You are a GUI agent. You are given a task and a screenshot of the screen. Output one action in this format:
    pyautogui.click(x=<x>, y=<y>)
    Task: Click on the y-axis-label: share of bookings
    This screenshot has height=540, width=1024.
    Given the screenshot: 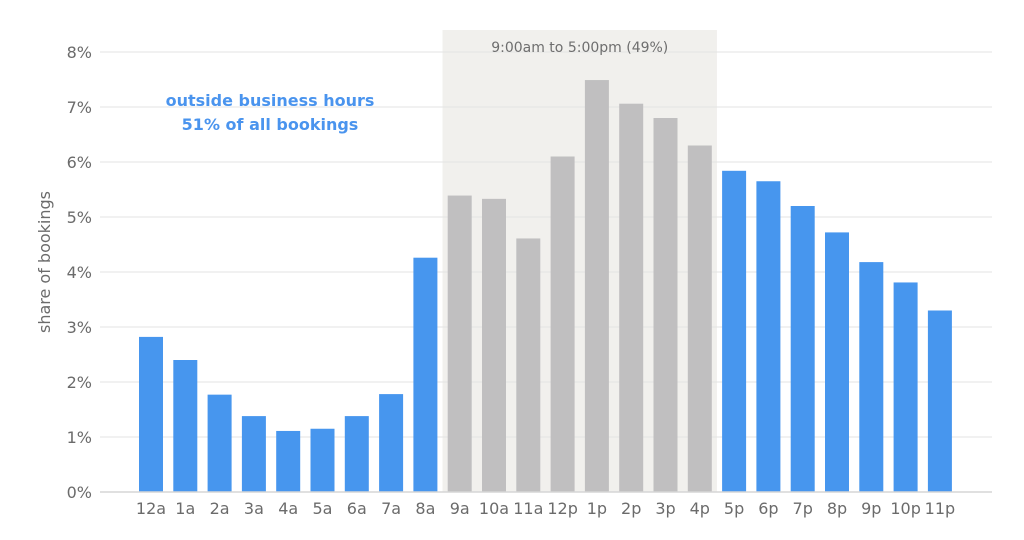 What is the action you would take?
    pyautogui.click(x=44, y=262)
    